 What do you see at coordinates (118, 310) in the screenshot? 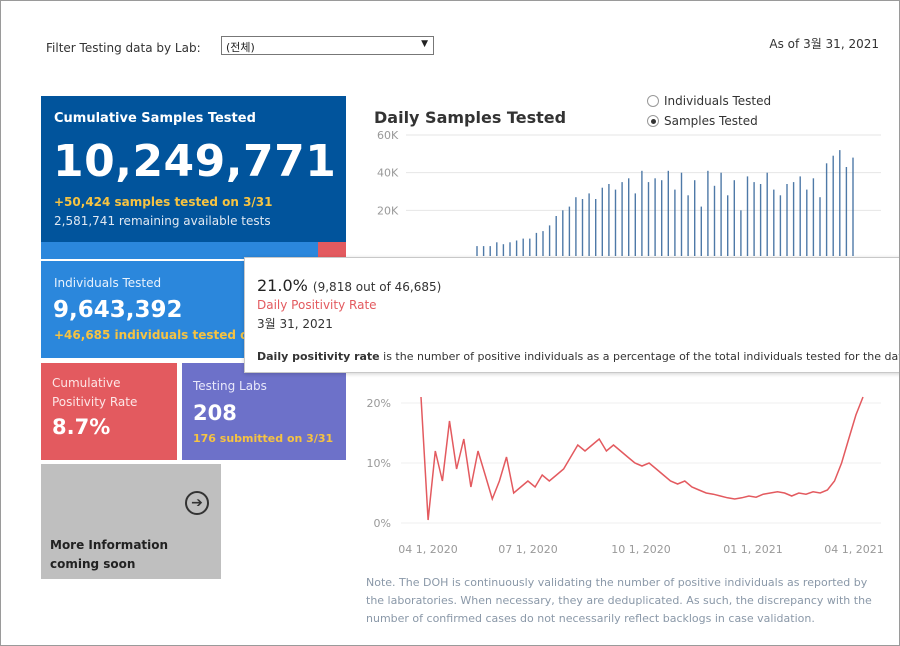
I see `individuals-tested-value: 9,643,392` at bounding box center [118, 310].